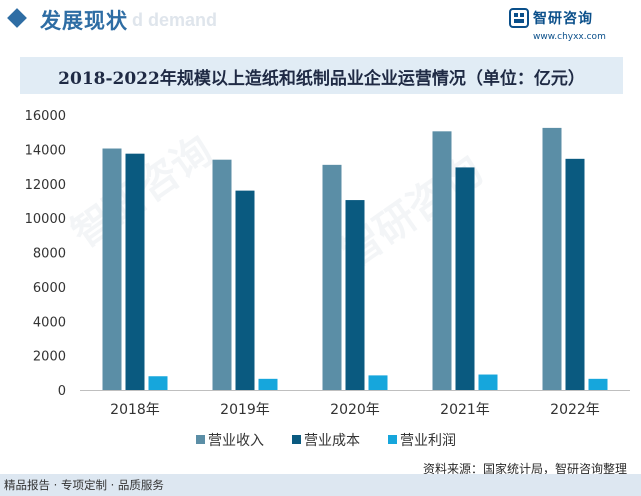 Image resolution: width=641 pixels, height=496 pixels. What do you see at coordinates (45, 185) in the screenshot?
I see `y-tick-label: 12000` at bounding box center [45, 185].